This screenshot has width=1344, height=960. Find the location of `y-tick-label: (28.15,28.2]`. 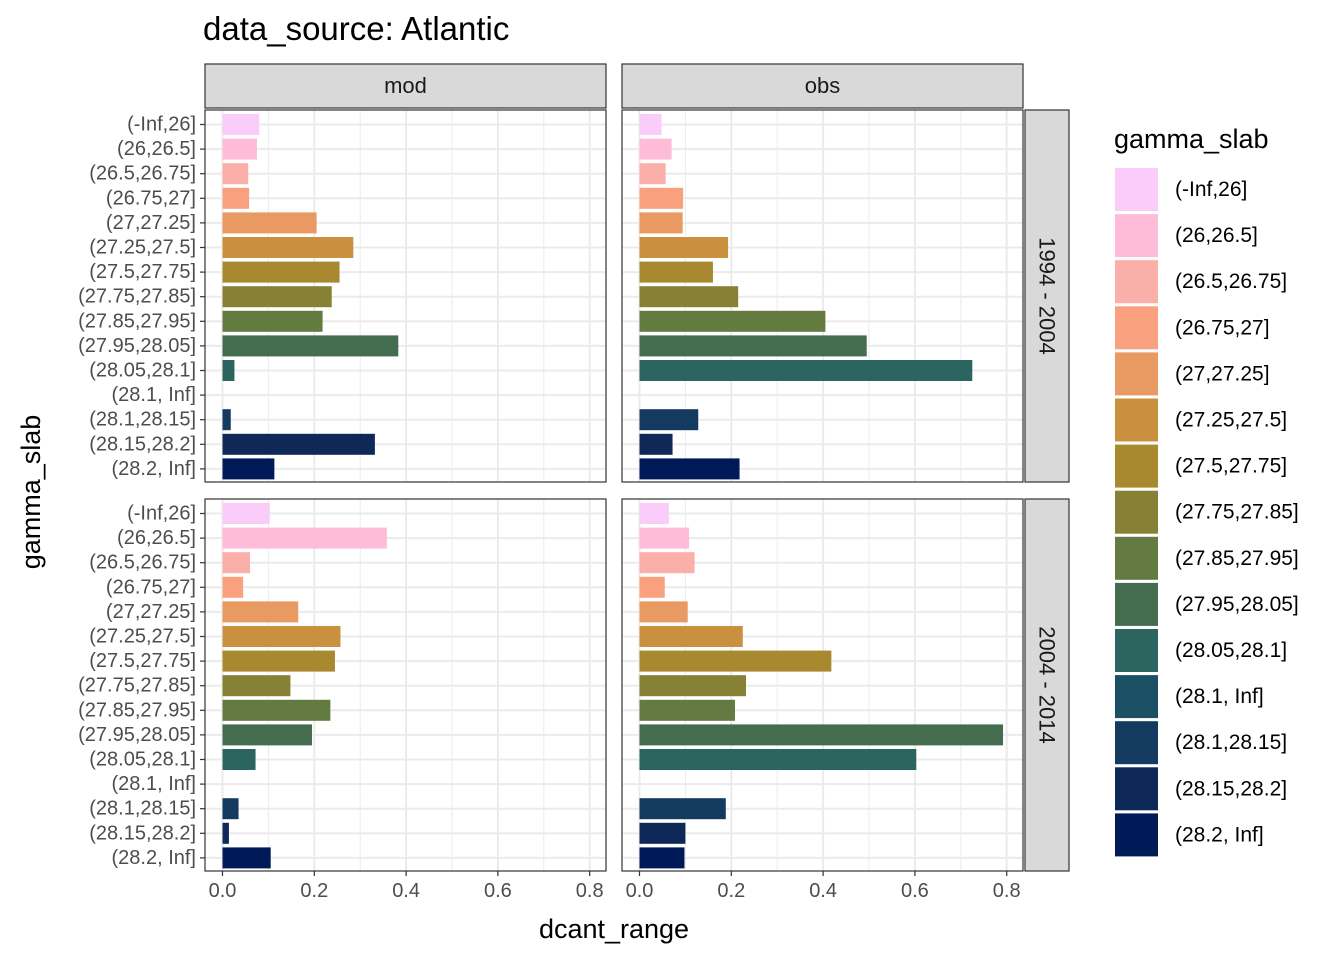

y-tick-label: (28.15,28.2] is located at coordinates (142, 833).